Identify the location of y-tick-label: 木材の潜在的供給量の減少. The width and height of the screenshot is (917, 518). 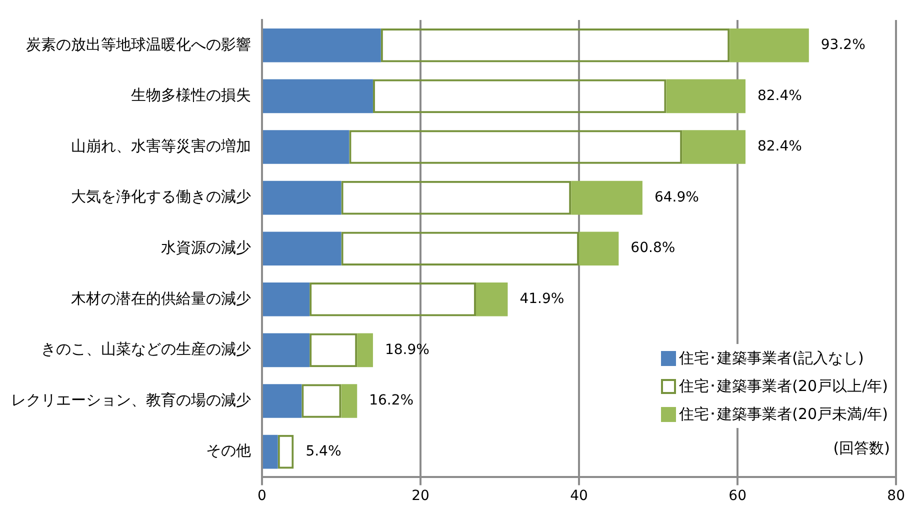
(161, 298).